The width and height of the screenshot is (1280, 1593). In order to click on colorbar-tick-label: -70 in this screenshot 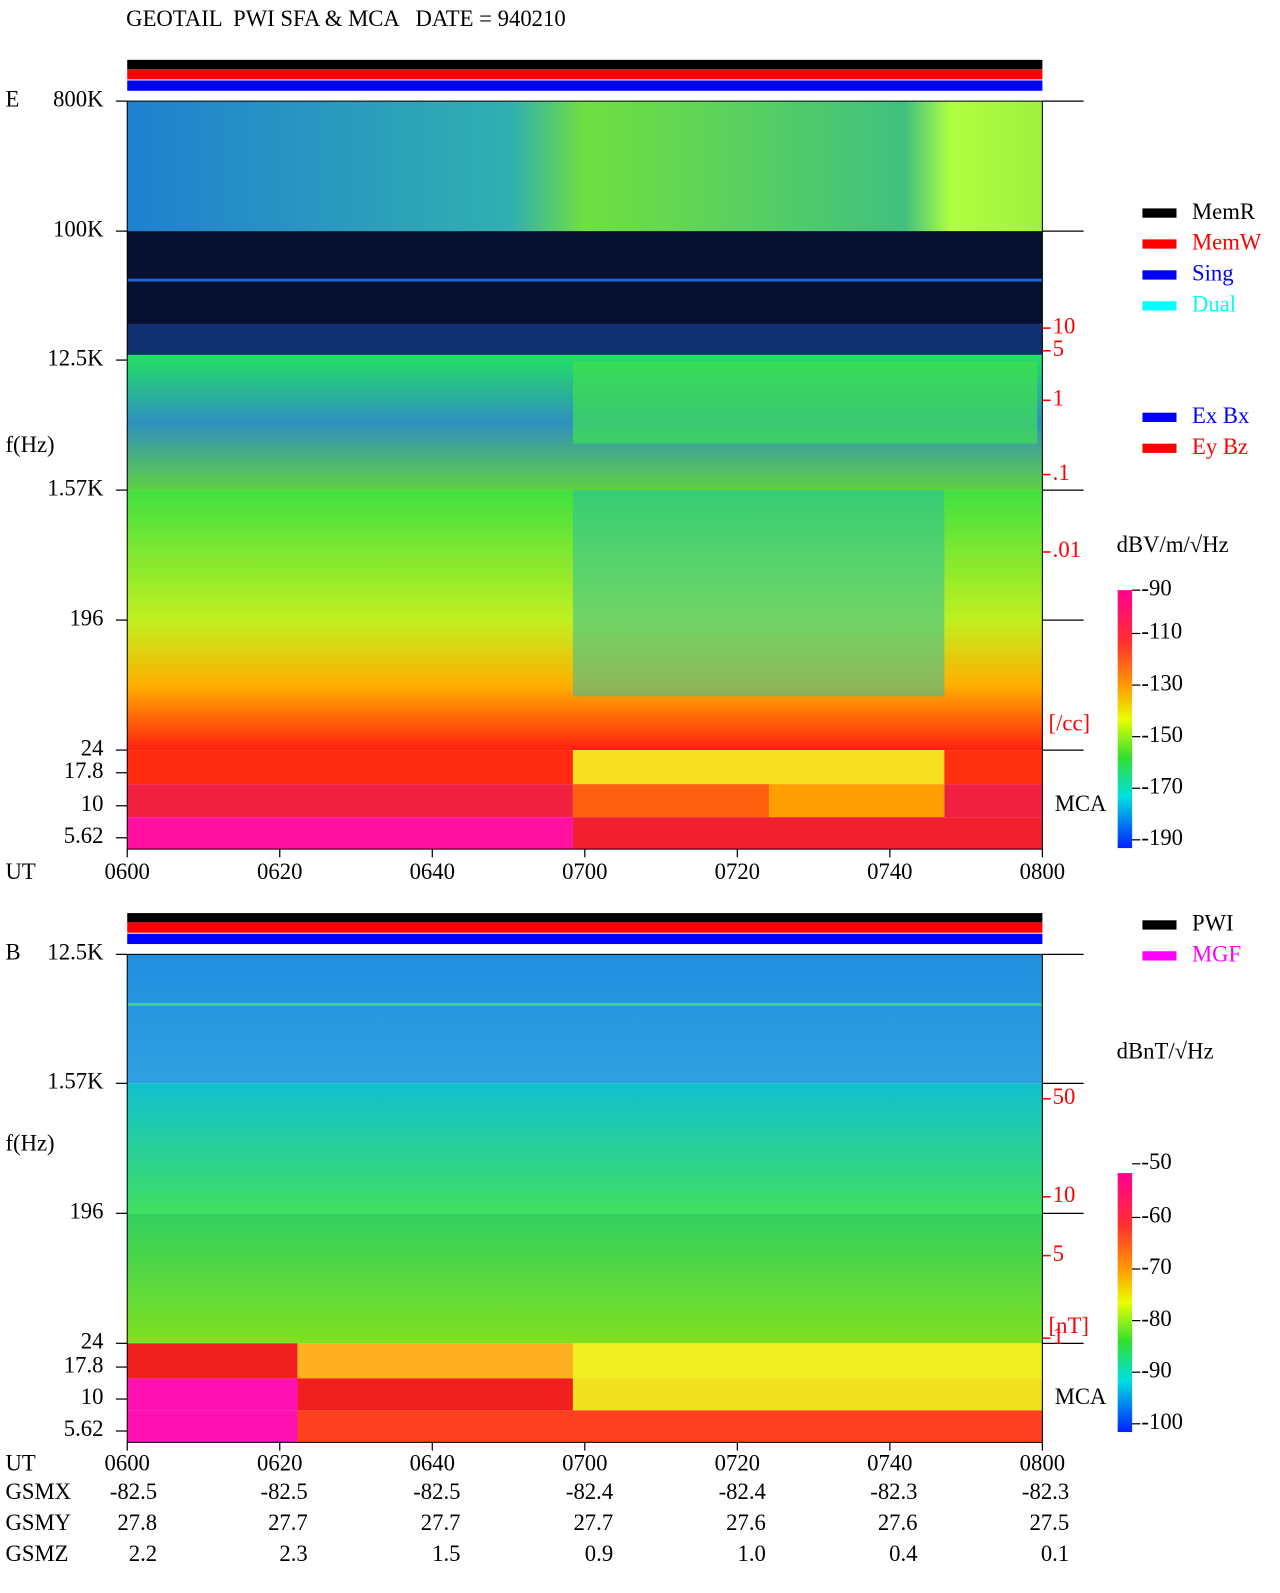, I will do `click(1156, 1266)`.